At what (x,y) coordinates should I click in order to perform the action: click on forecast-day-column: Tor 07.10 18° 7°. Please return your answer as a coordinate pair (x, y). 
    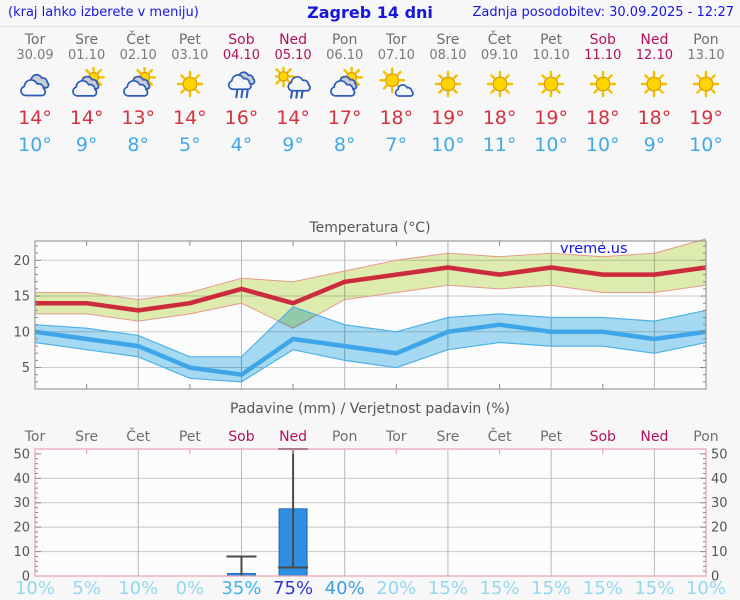
    Looking at the image, I should click on (396, 95).